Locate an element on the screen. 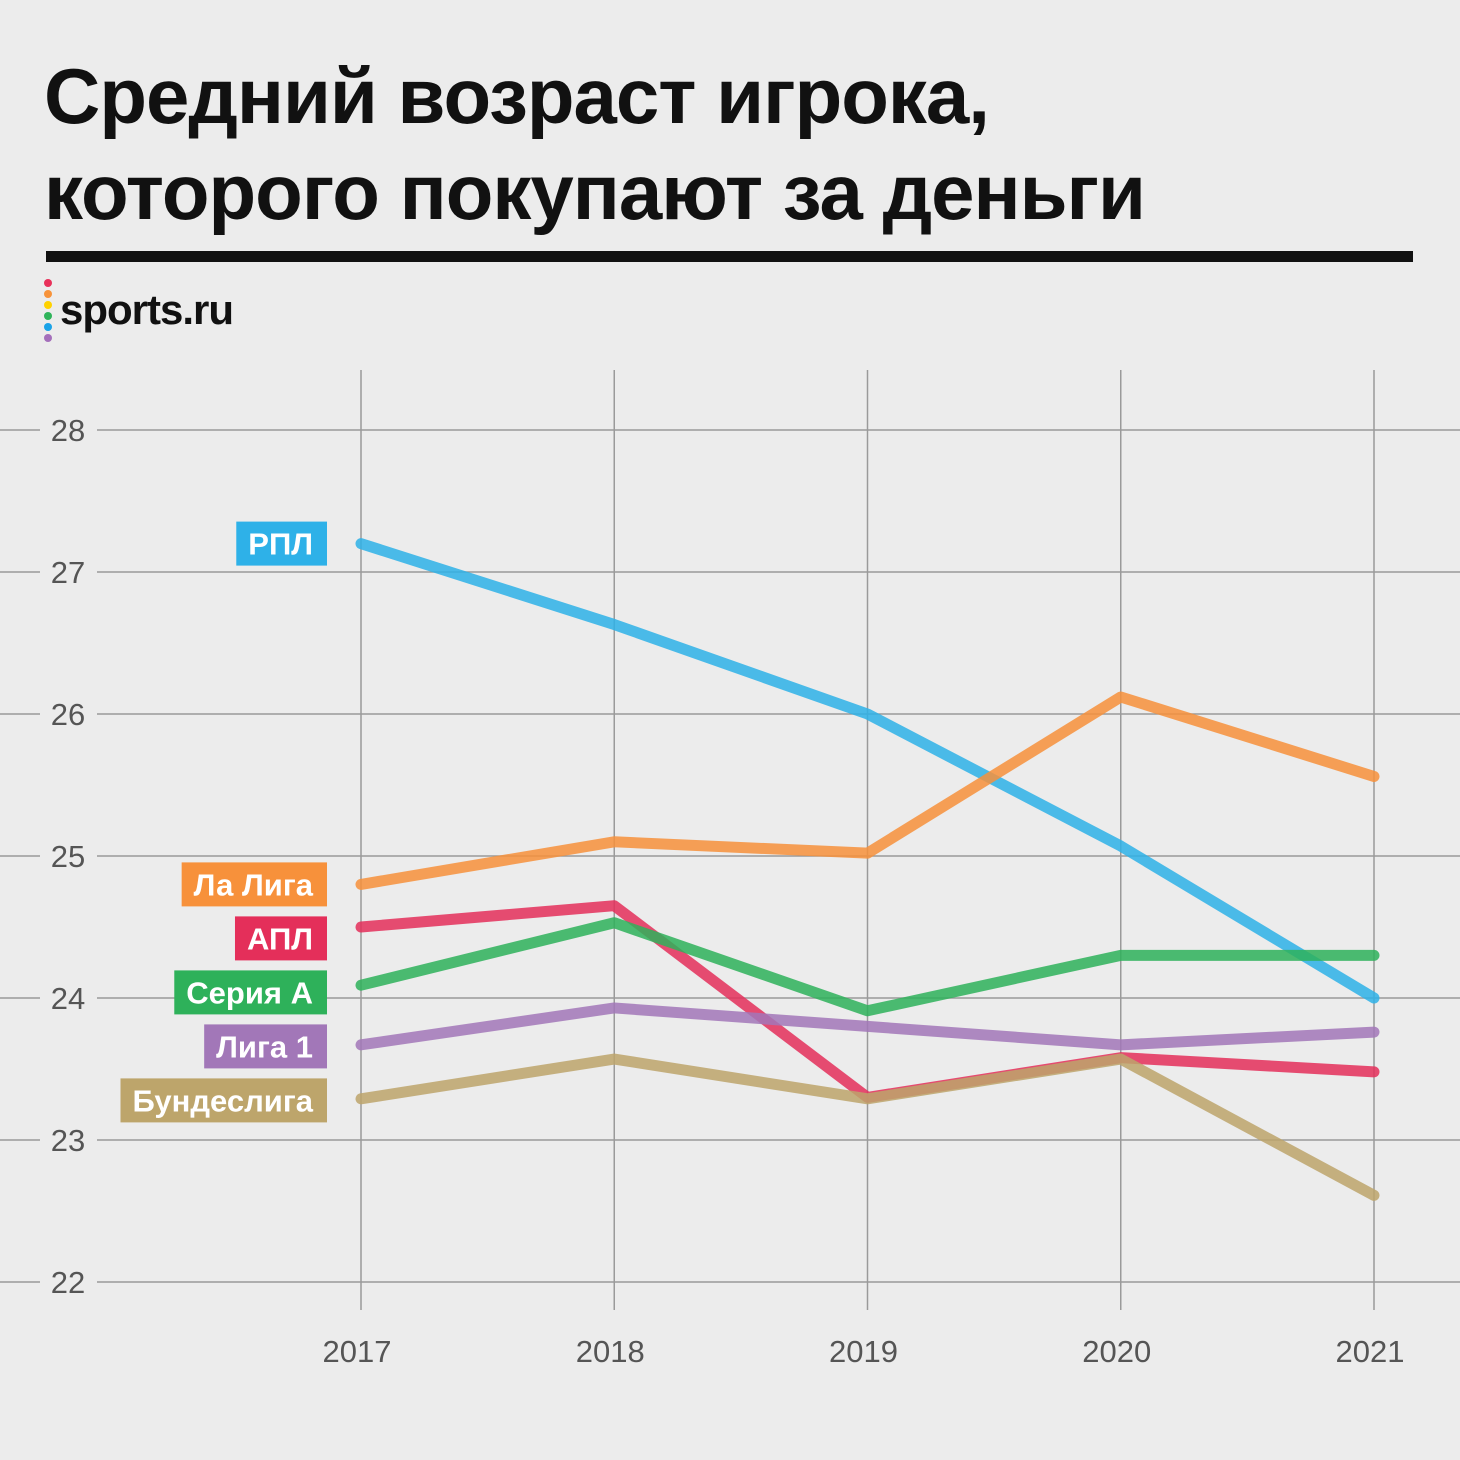  legend-tag: РПЛ is located at coordinates (281, 543).